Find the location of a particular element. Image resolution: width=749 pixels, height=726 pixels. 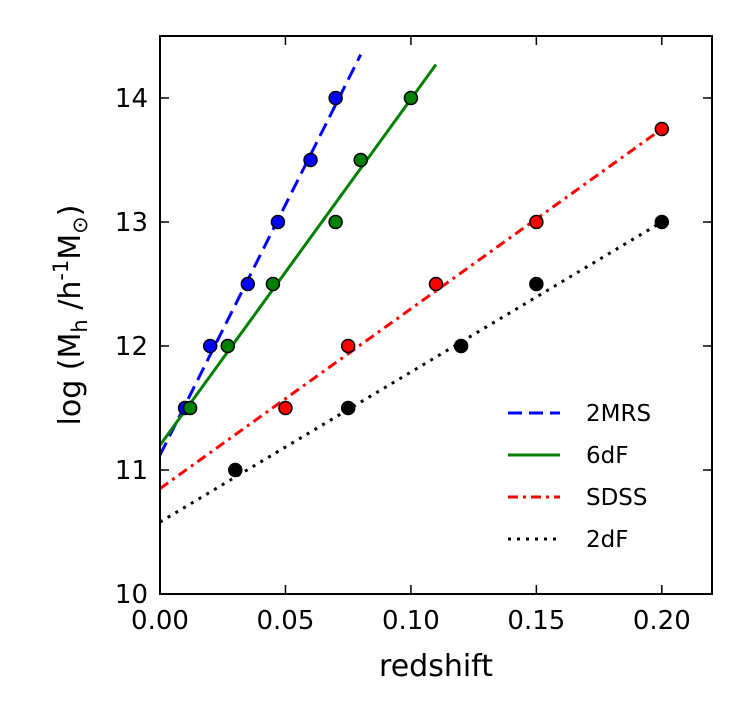

legend-label-6df: 6dF is located at coordinates (607, 456).